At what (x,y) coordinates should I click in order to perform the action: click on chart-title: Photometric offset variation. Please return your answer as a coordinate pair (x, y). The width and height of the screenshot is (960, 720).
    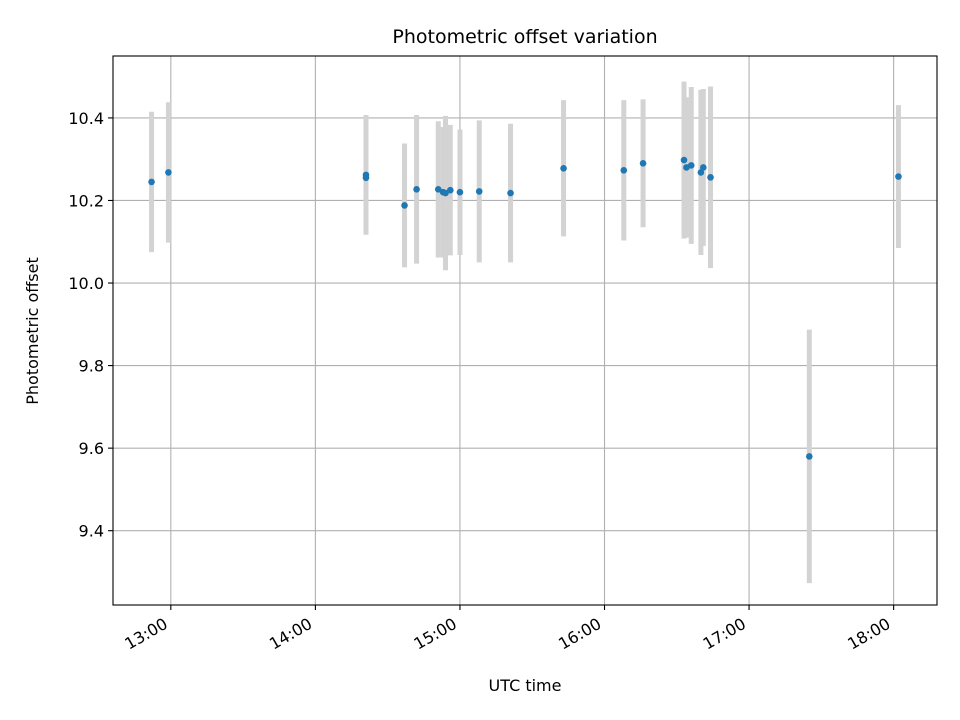
    Looking at the image, I should click on (524, 37).